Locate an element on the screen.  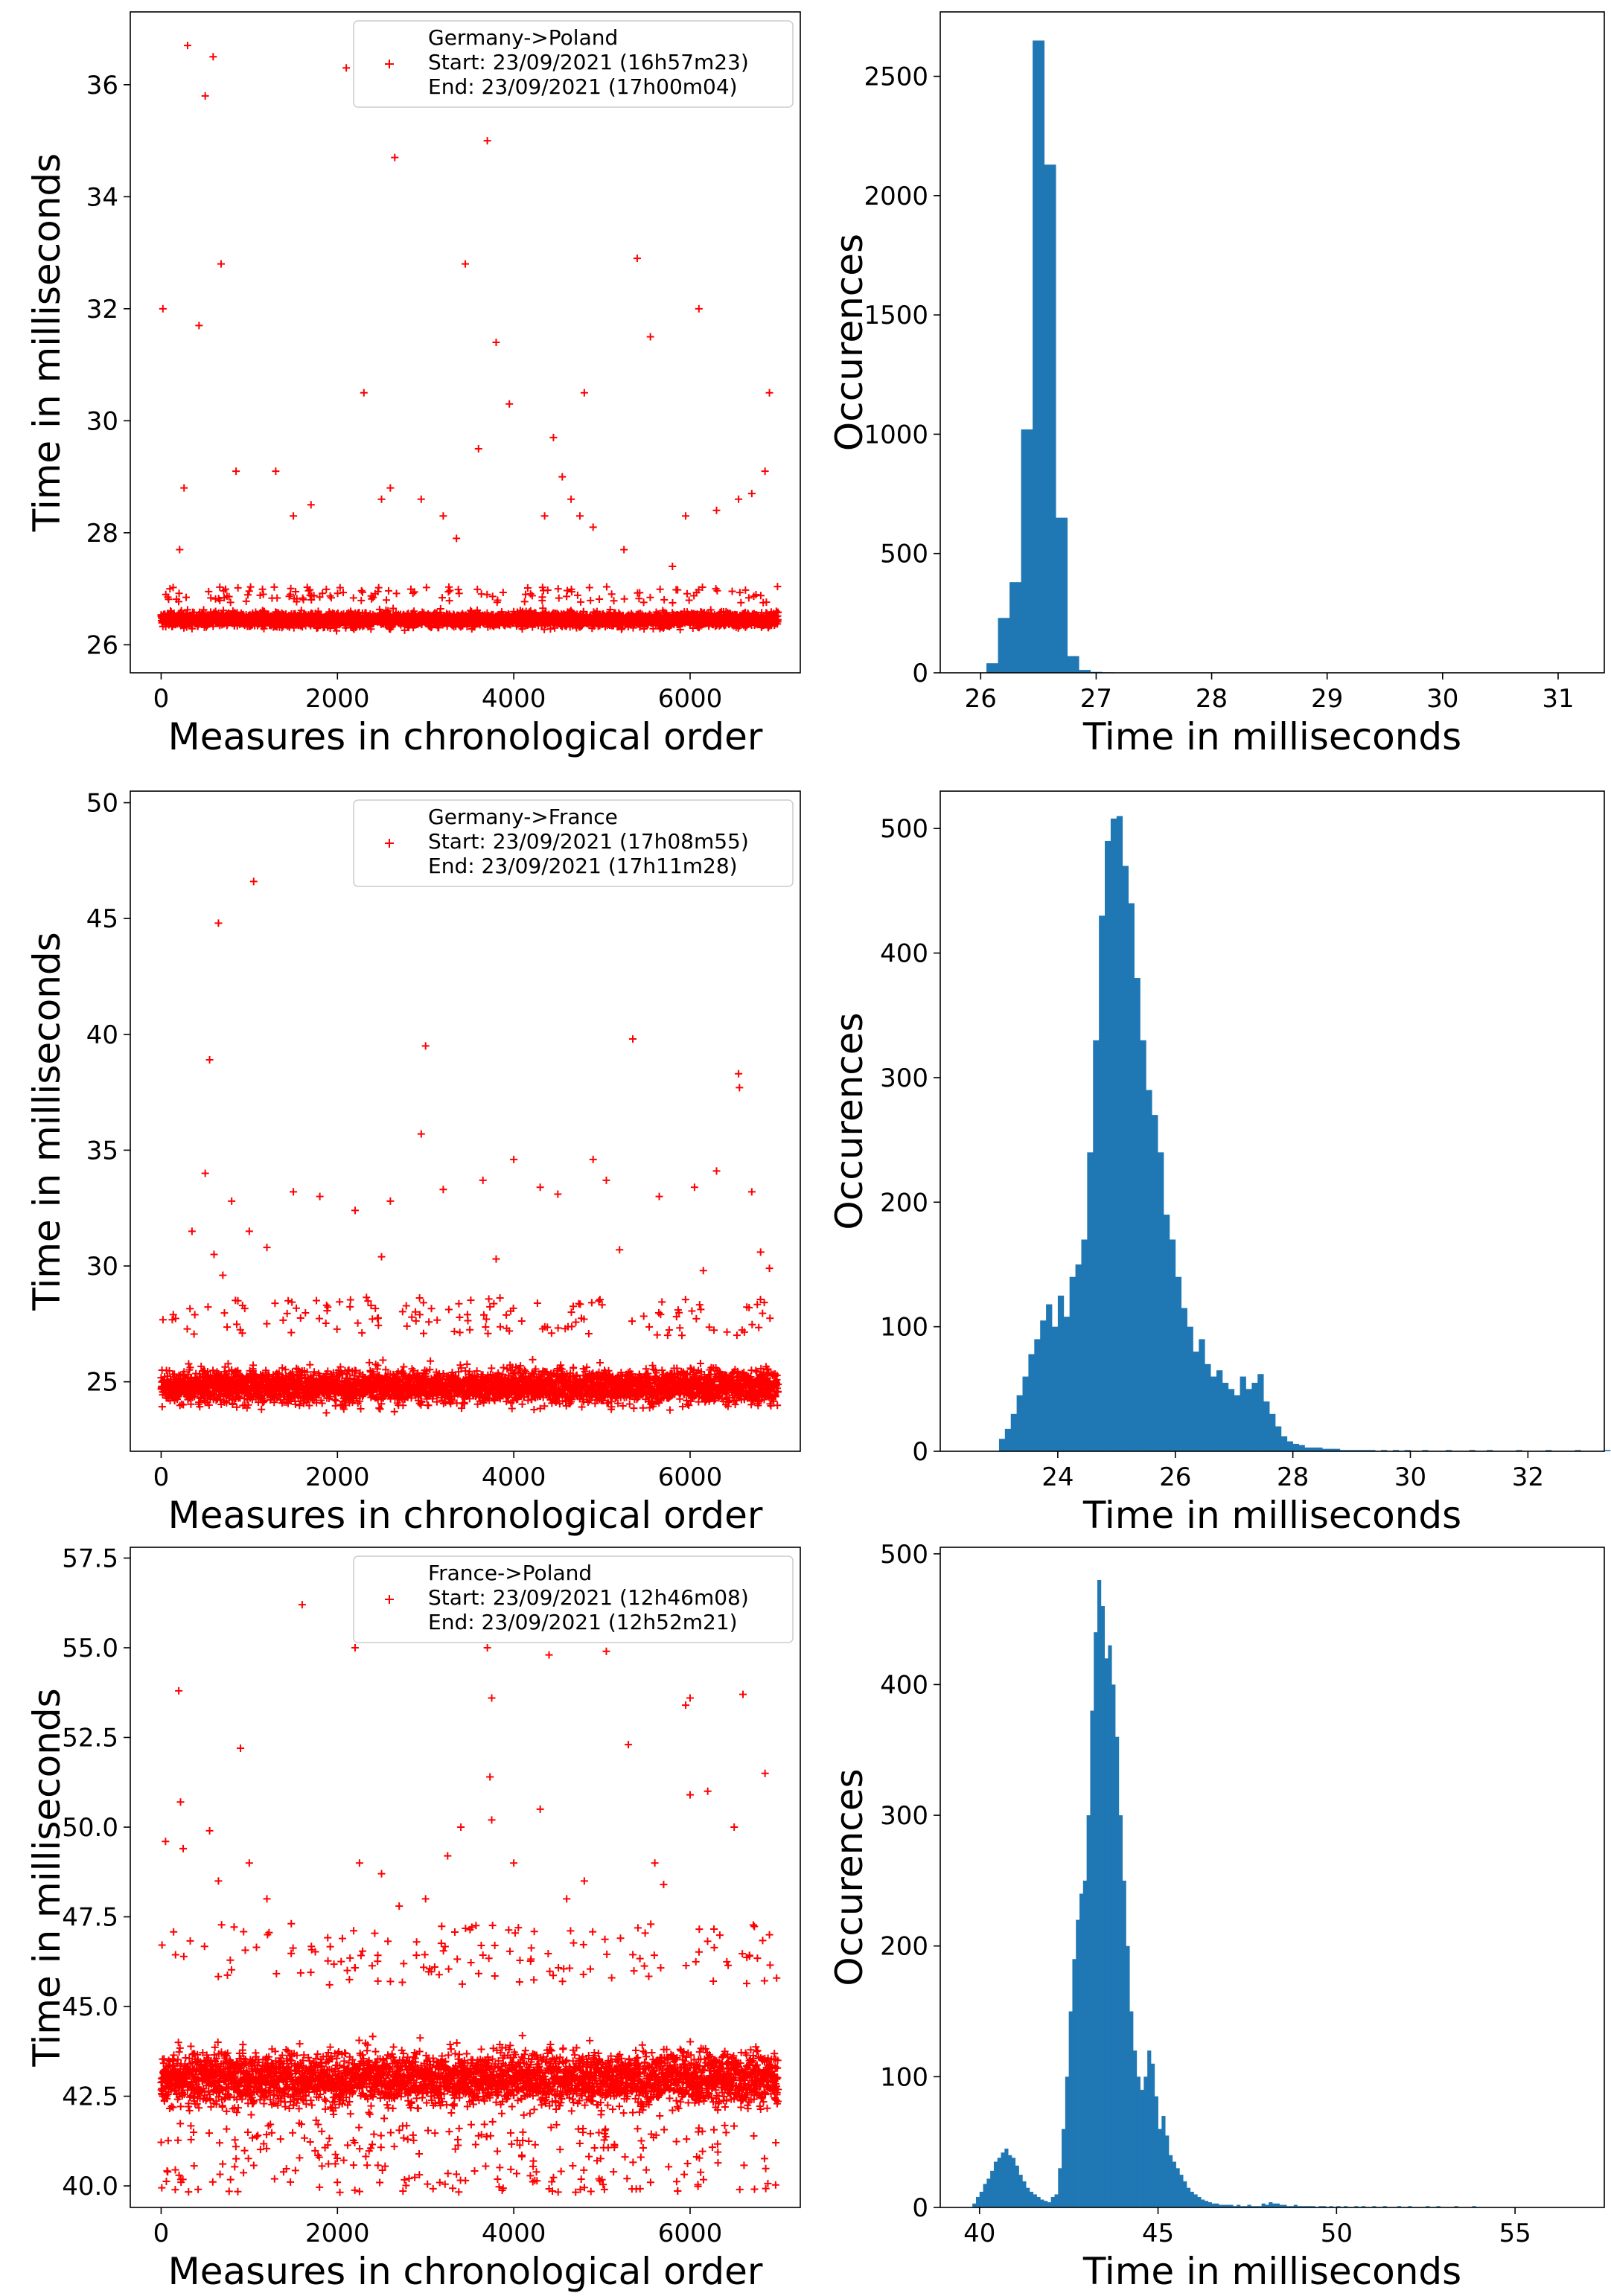
y-tick-label: 28 is located at coordinates (102, 534).